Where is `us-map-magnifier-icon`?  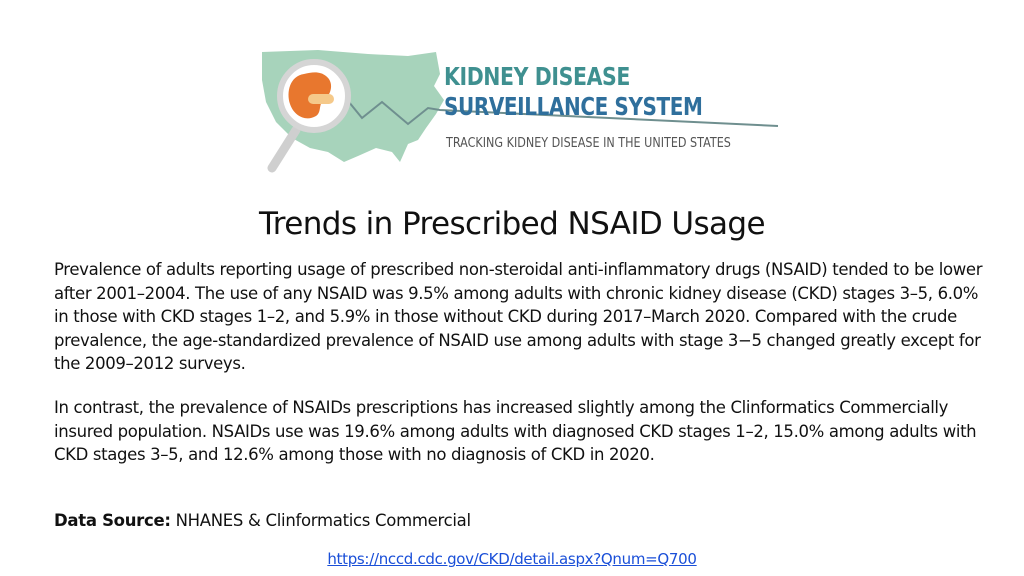 us-map-magnifier-icon is located at coordinates (520, 111).